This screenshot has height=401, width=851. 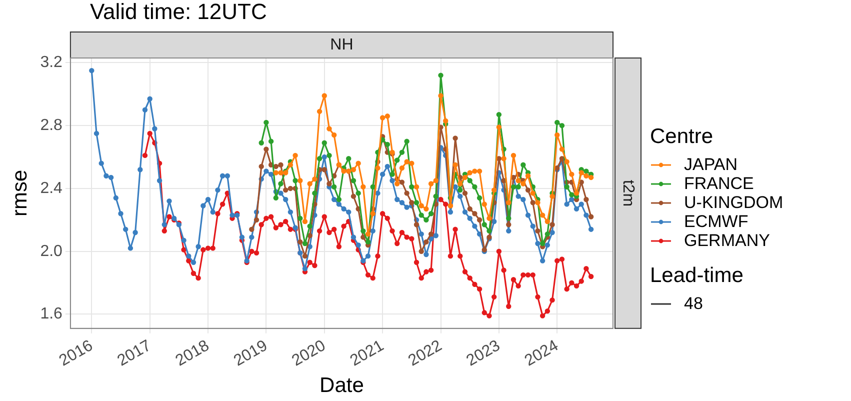 I want to click on x-tick-label: 2020, so click(x=309, y=353).